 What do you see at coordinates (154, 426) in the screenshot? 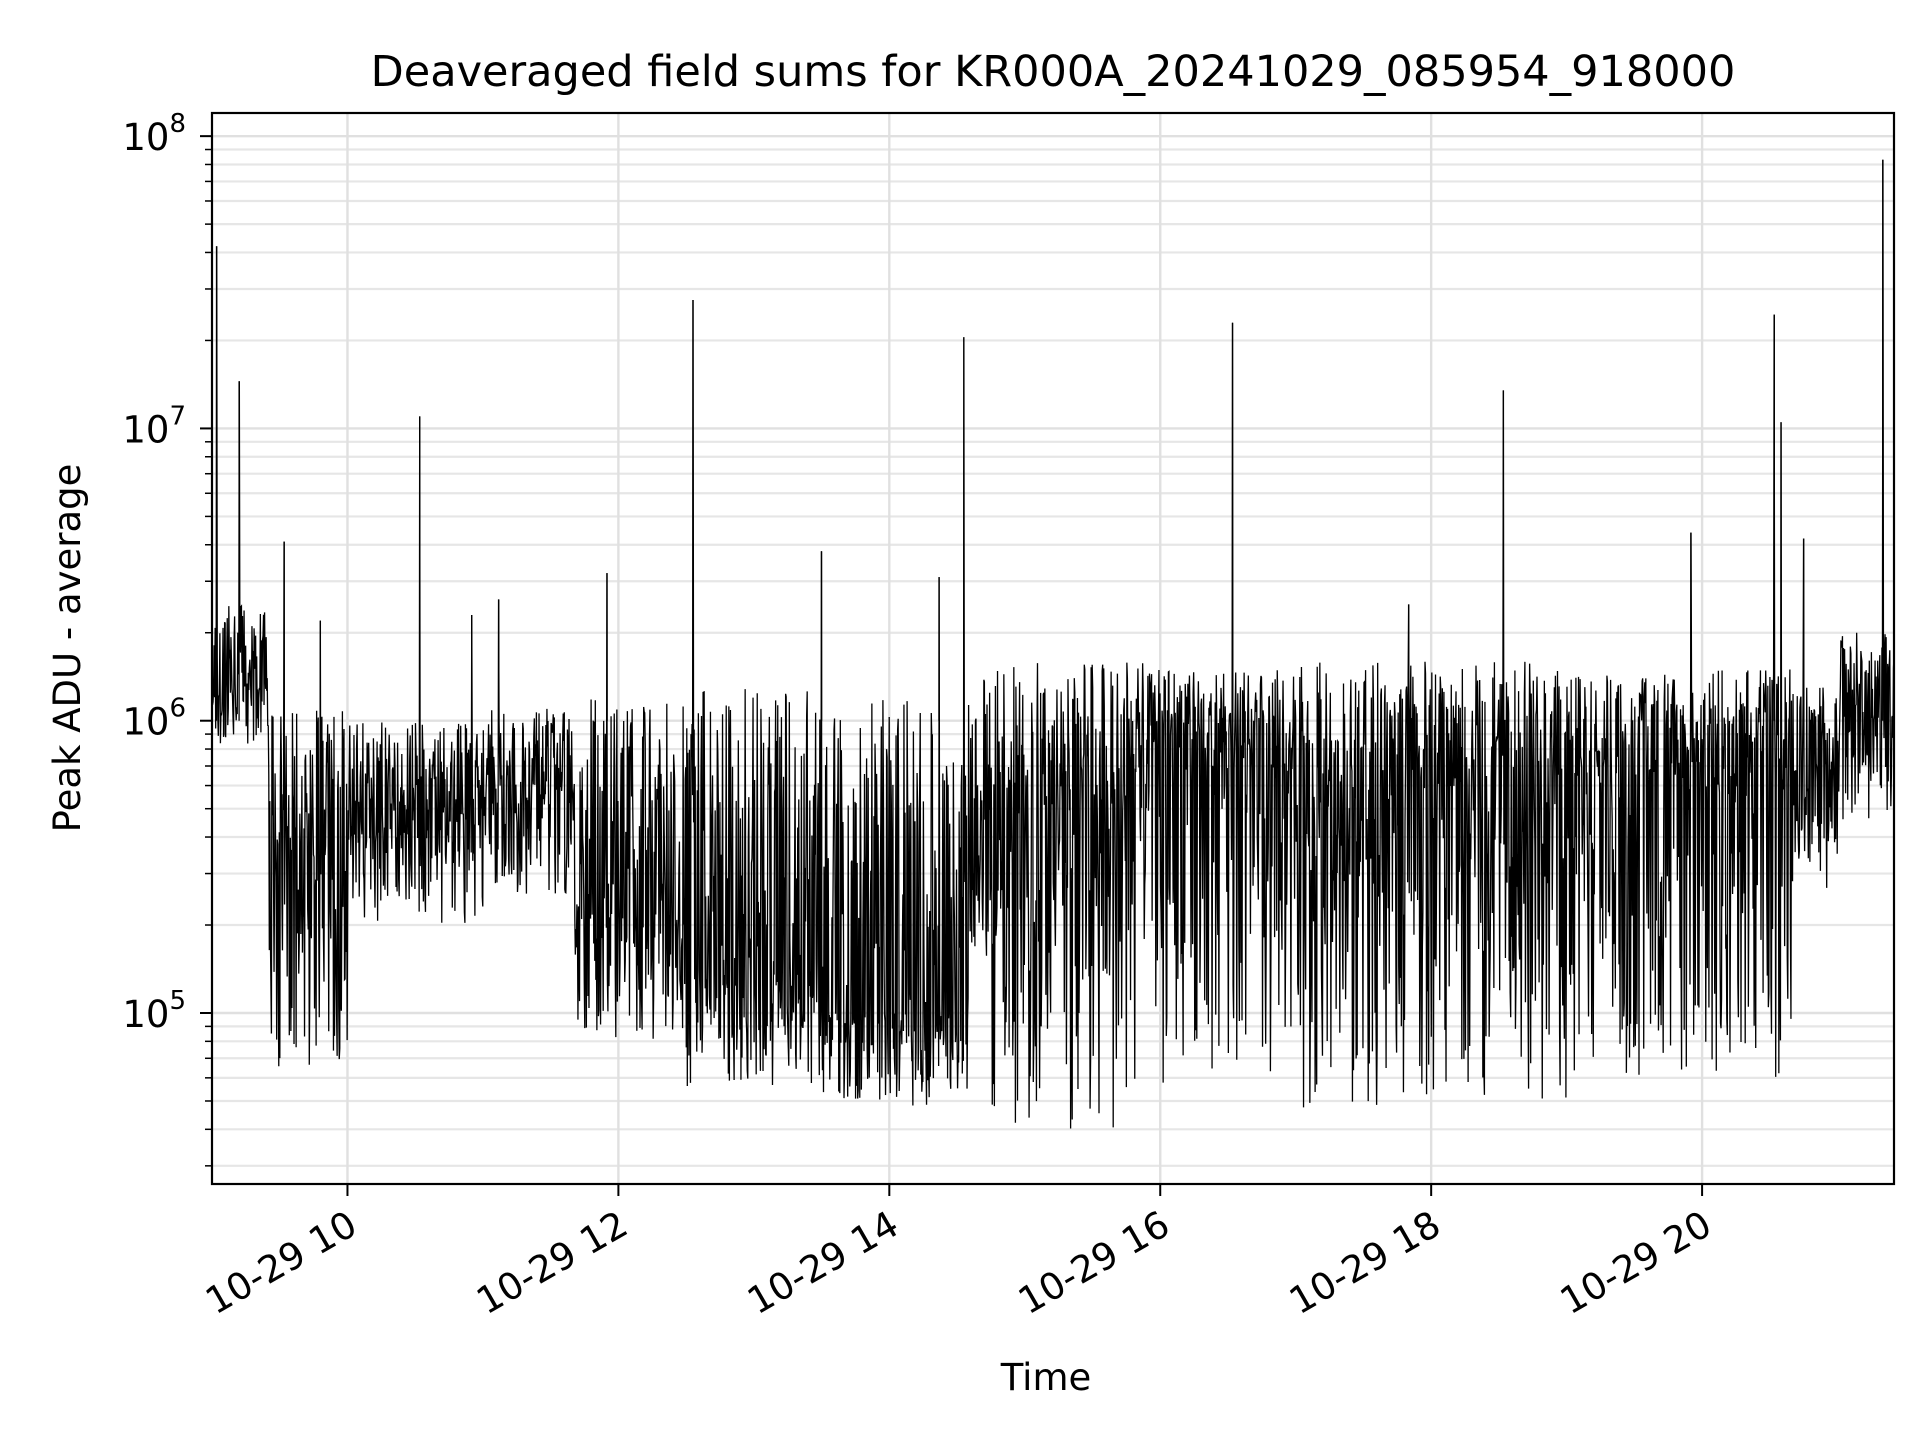
I see `y-tick-label: 10⁷` at bounding box center [154, 426].